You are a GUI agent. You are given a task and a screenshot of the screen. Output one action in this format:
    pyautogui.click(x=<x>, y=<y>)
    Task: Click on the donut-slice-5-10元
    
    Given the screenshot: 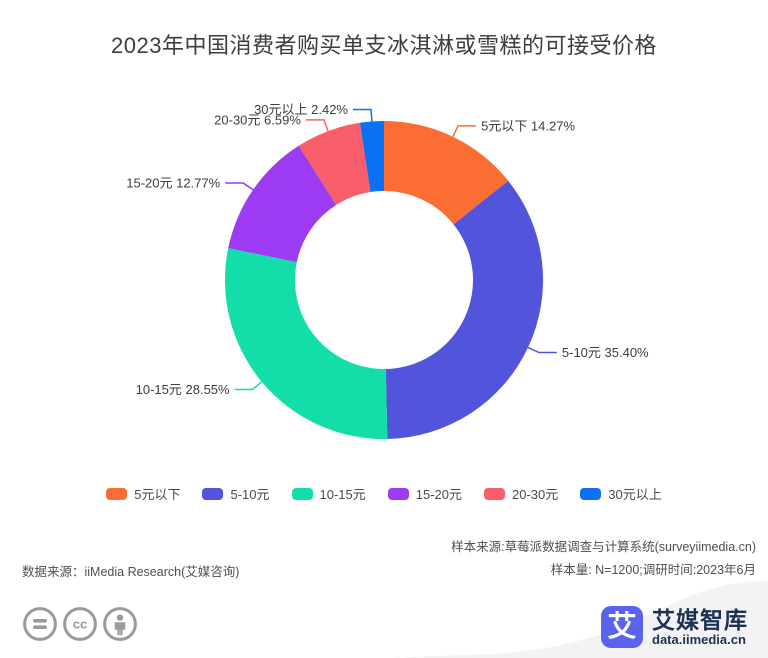 What is the action you would take?
    pyautogui.click(x=464, y=309)
    